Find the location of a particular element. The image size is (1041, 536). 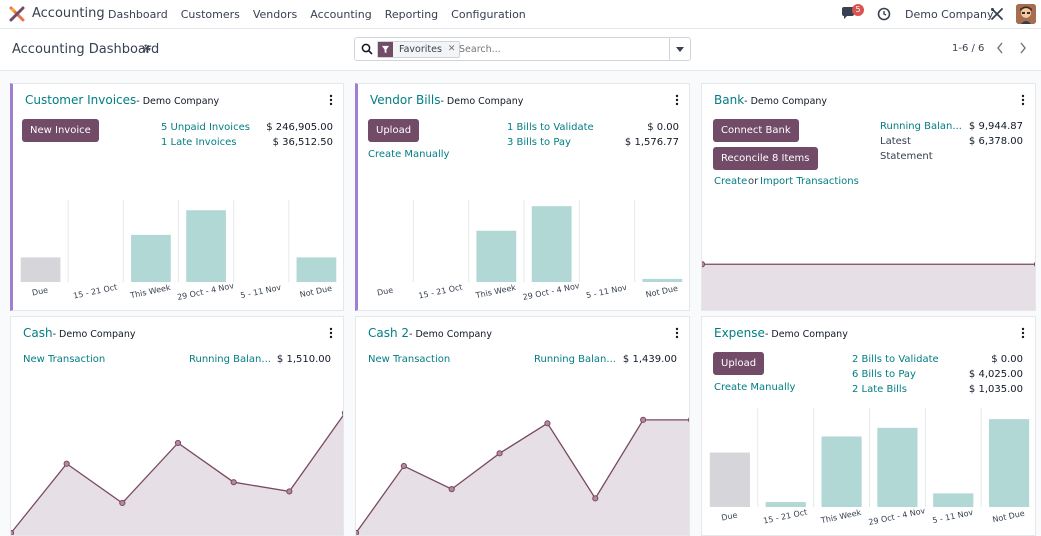

menu-accounting: Accounting is located at coordinates (341, 14).